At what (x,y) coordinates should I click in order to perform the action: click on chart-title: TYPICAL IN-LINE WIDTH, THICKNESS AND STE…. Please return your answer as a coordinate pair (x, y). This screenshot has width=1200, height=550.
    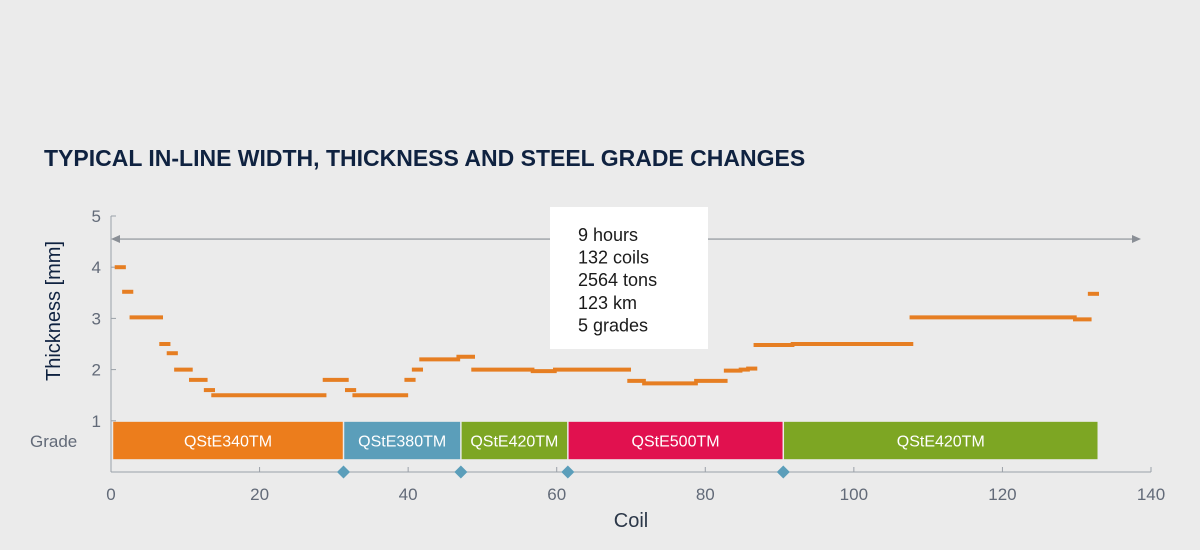
    Looking at the image, I should click on (424, 158).